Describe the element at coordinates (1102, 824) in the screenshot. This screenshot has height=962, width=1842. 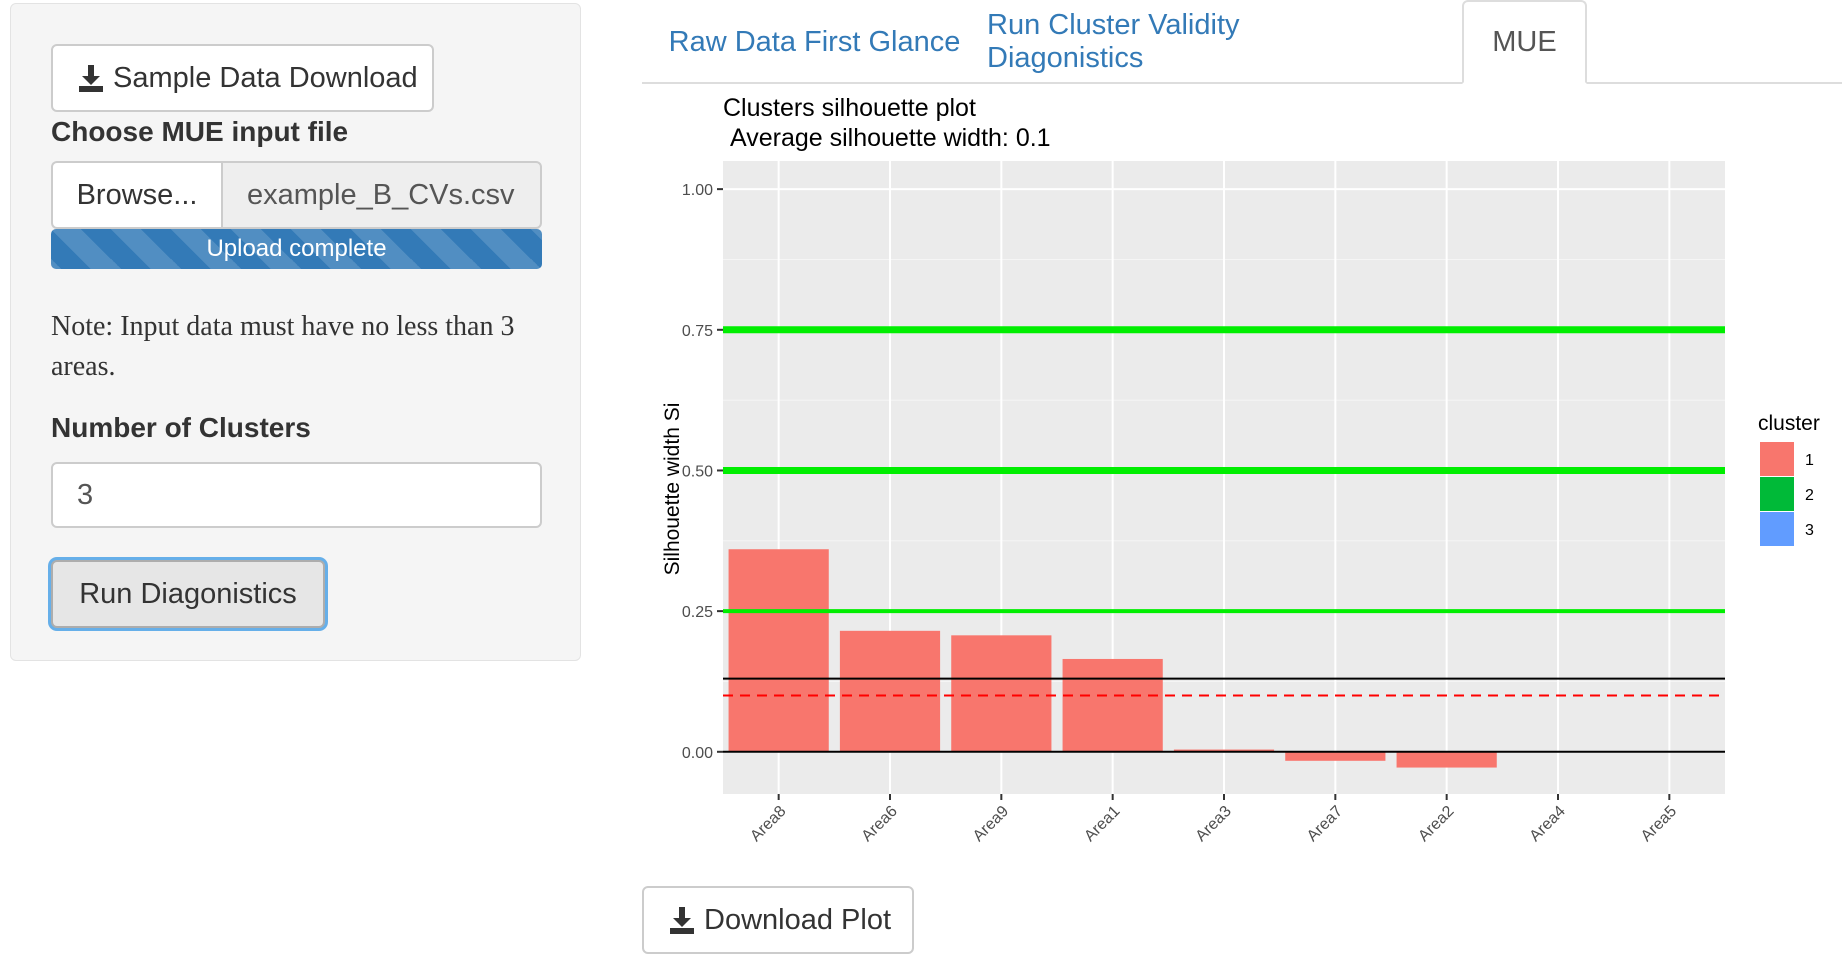
I see `x-tick-label: Area1` at that location.